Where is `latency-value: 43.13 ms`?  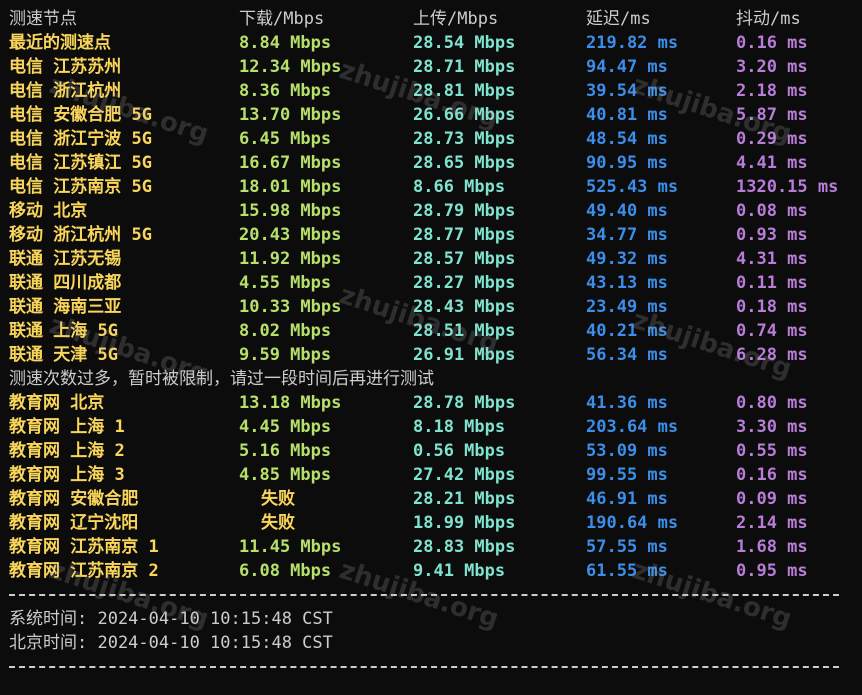 latency-value: 43.13 ms is located at coordinates (627, 283).